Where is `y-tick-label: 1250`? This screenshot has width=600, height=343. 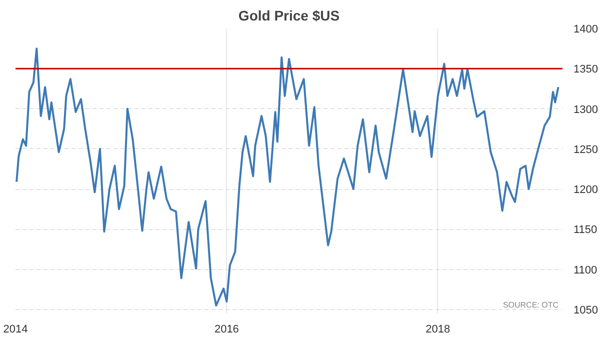 y-tick-label: 1250 is located at coordinates (586, 150).